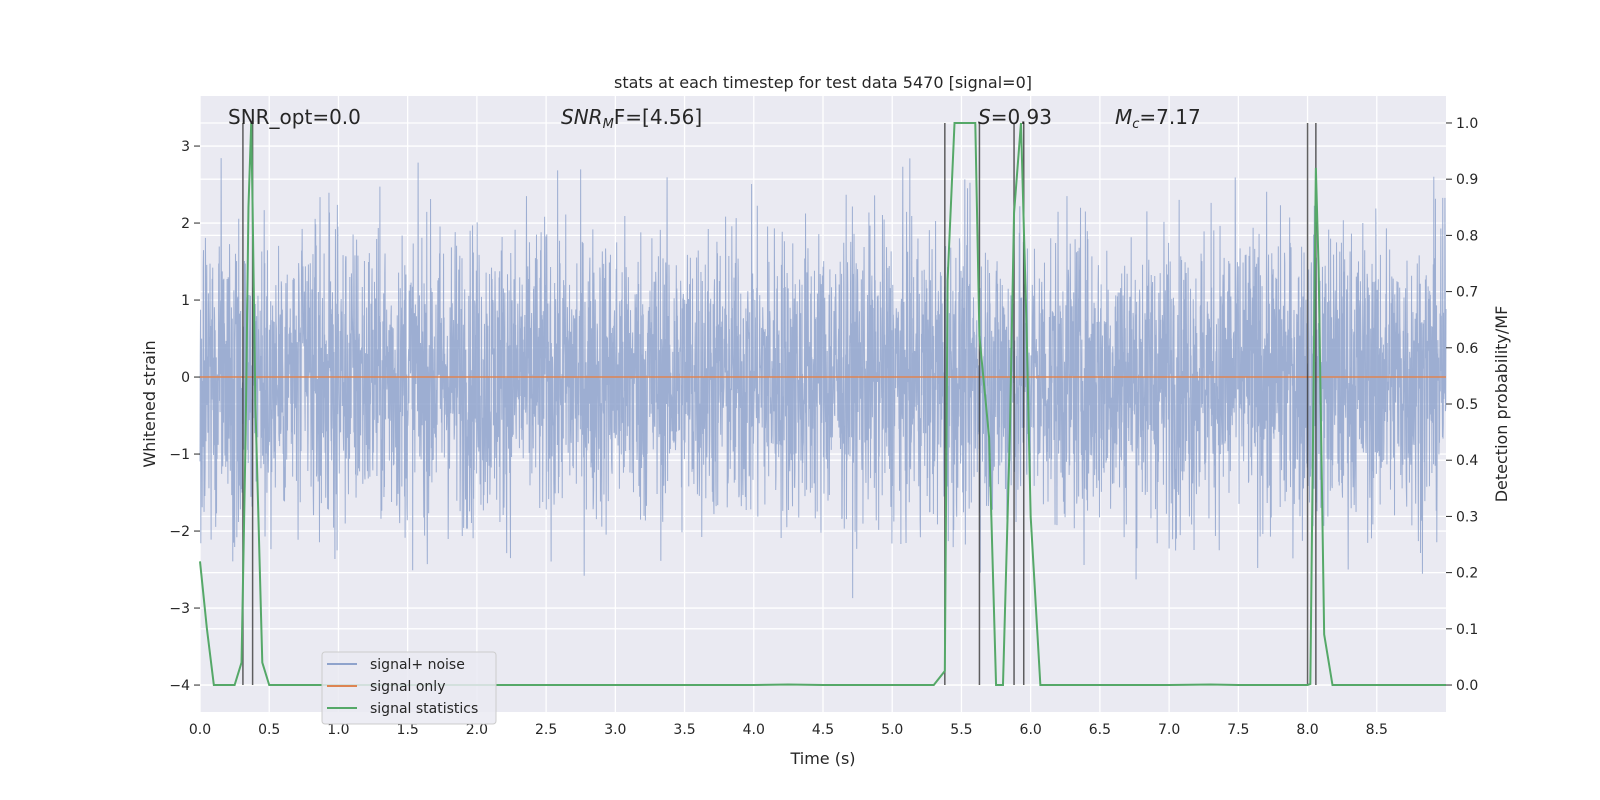  Describe the element at coordinates (1021, 117) in the screenshot. I see `annotation-s-value: =0.93` at that location.